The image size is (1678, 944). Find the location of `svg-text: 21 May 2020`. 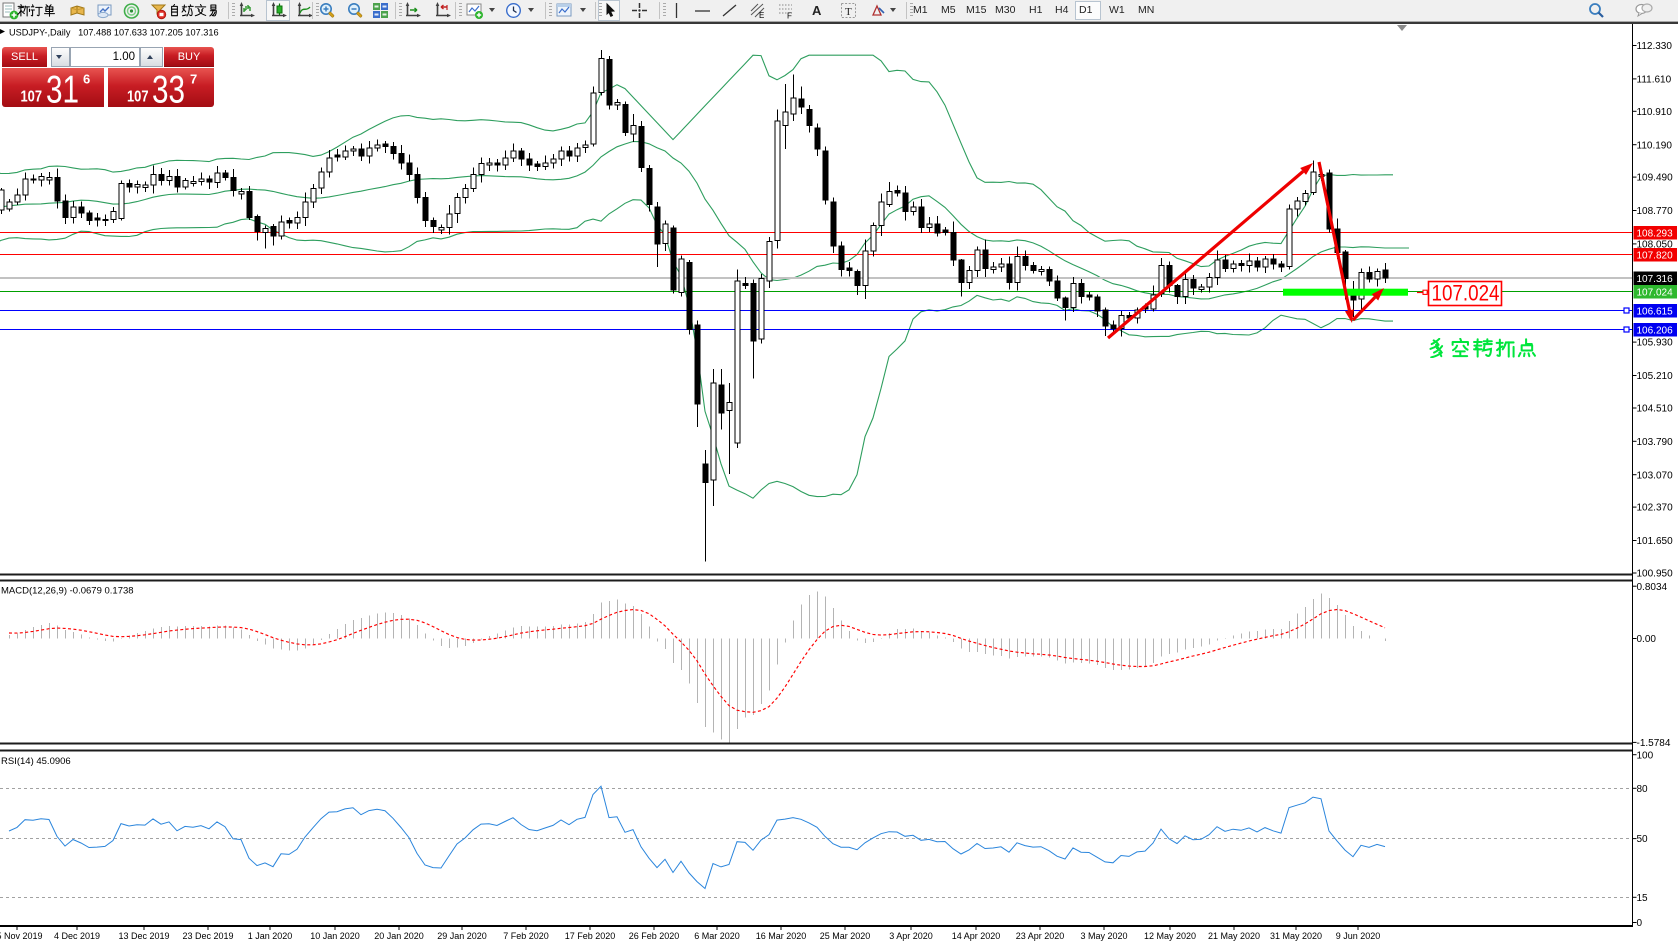

svg-text: 21 May 2020 is located at coordinates (1234, 936).